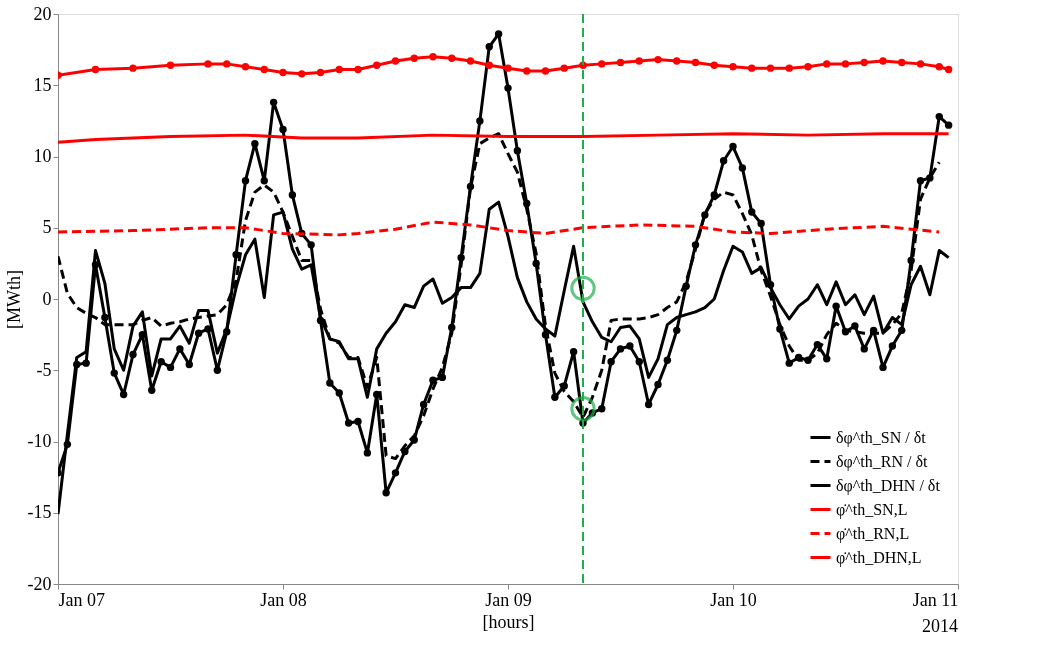 Image resolution: width=1038 pixels, height=657 pixels. I want to click on y-tick-label: -20, so click(39, 583).